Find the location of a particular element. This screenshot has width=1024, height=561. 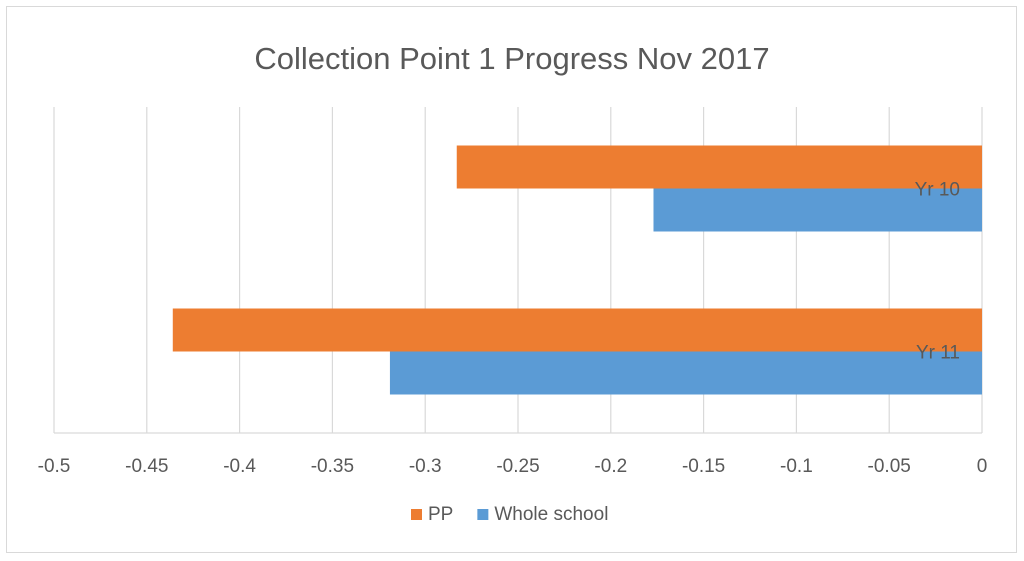

x-tick-label: -0.15 is located at coordinates (703, 466).